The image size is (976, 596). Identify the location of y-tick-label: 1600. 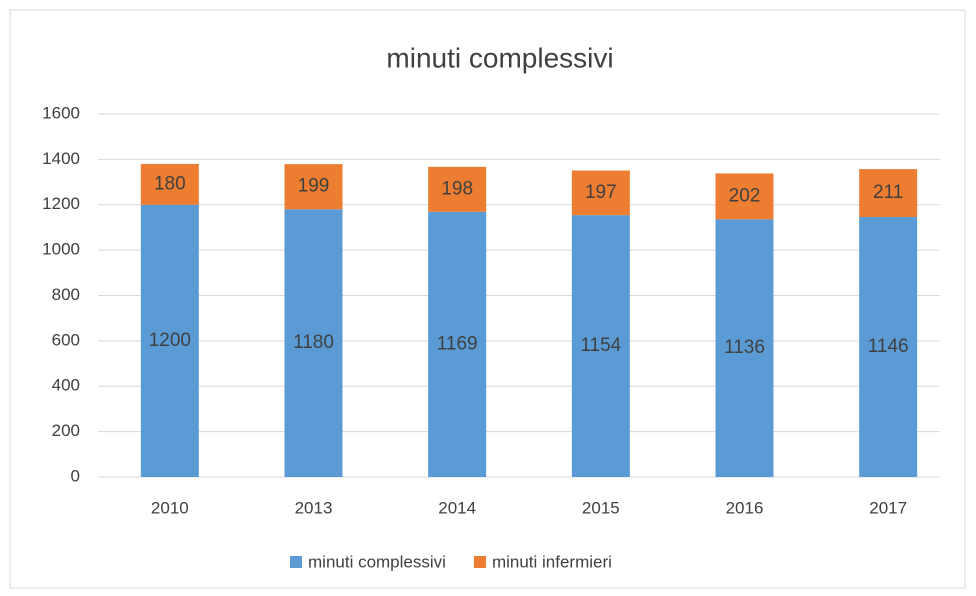
(61, 112).